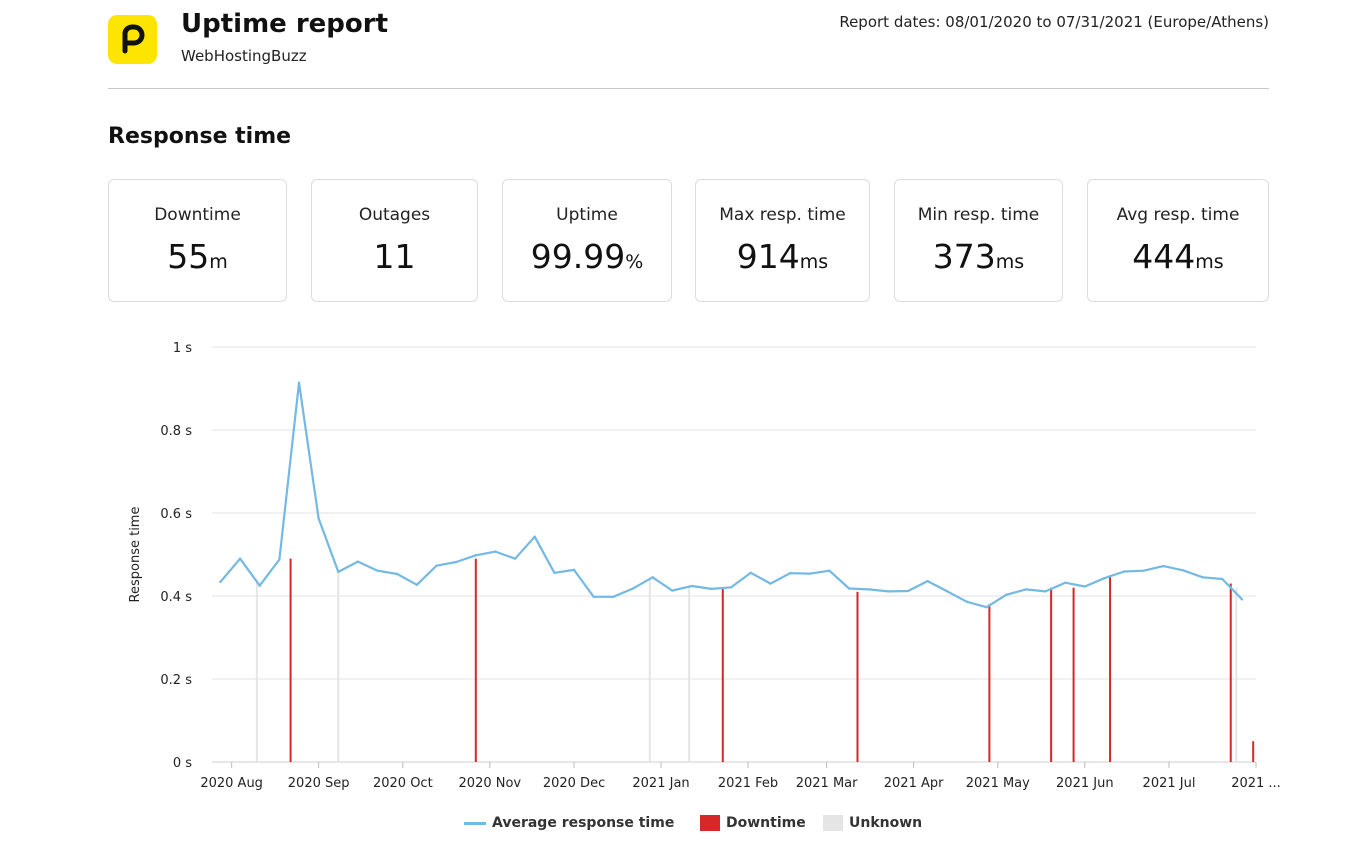 This screenshot has height=850, width=1364. What do you see at coordinates (182, 348) in the screenshot?
I see `y-tick-label: 1 s` at bounding box center [182, 348].